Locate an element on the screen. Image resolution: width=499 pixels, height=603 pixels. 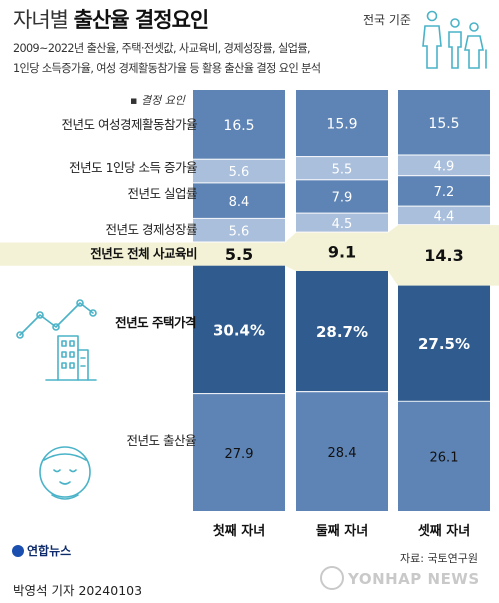
family-icon is located at coordinates (454, 39).